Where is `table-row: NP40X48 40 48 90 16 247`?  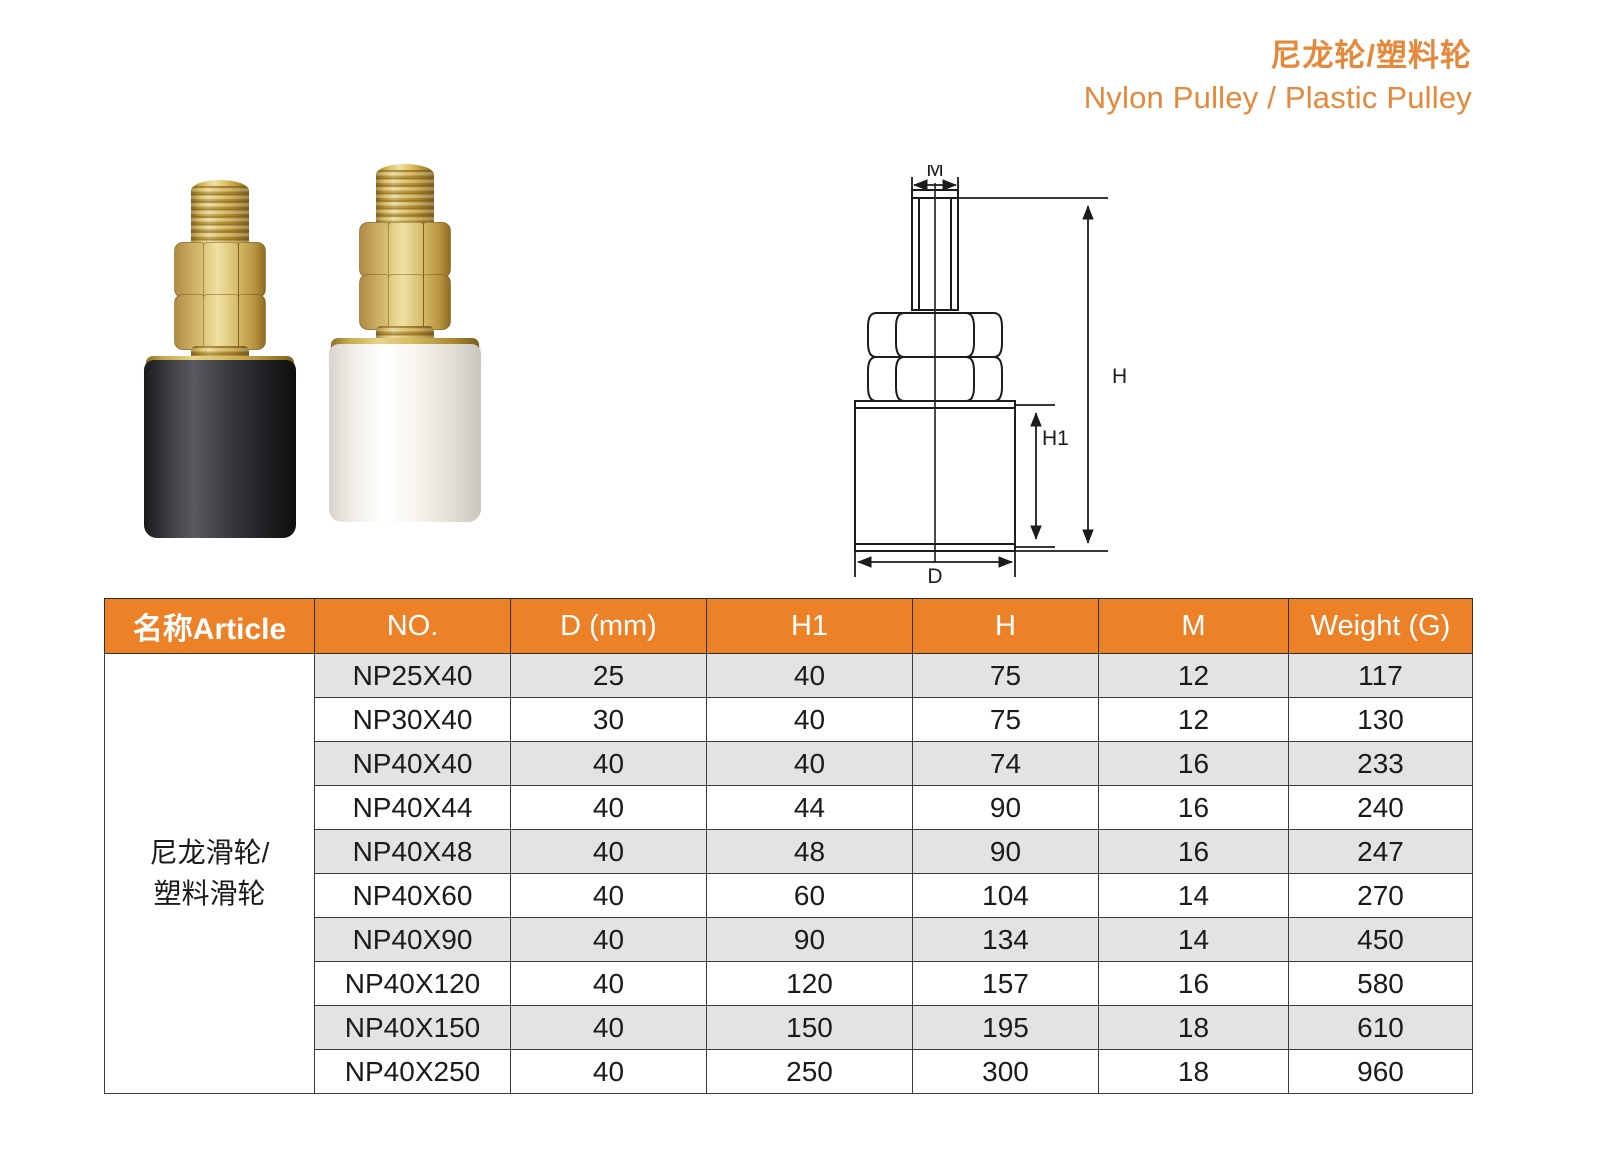
table-row: NP40X48 40 48 90 16 247 is located at coordinates (789, 851).